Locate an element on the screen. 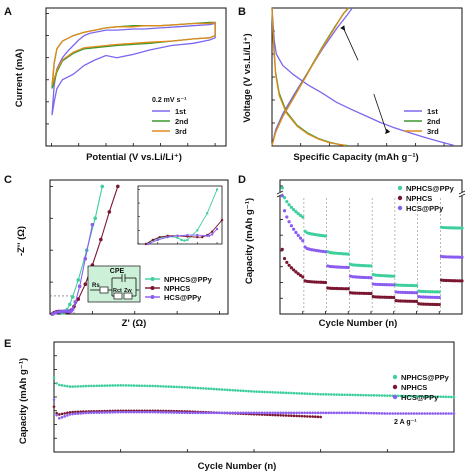  series-line-1st is located at coordinates (133, 69).